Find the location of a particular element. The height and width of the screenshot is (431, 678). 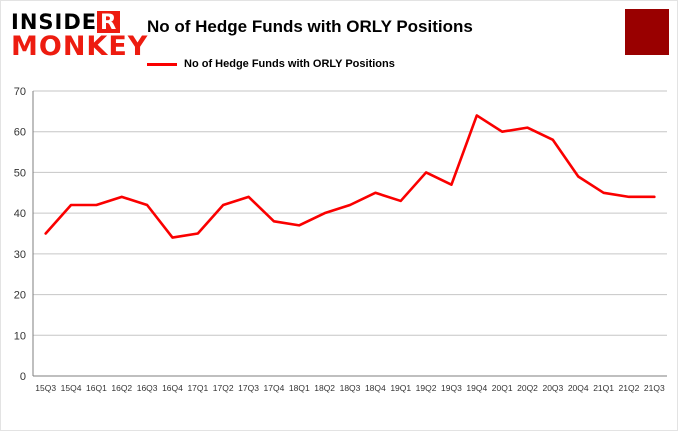

legend-label: No of Hedge Funds with ORLY Positions is located at coordinates (289, 64).